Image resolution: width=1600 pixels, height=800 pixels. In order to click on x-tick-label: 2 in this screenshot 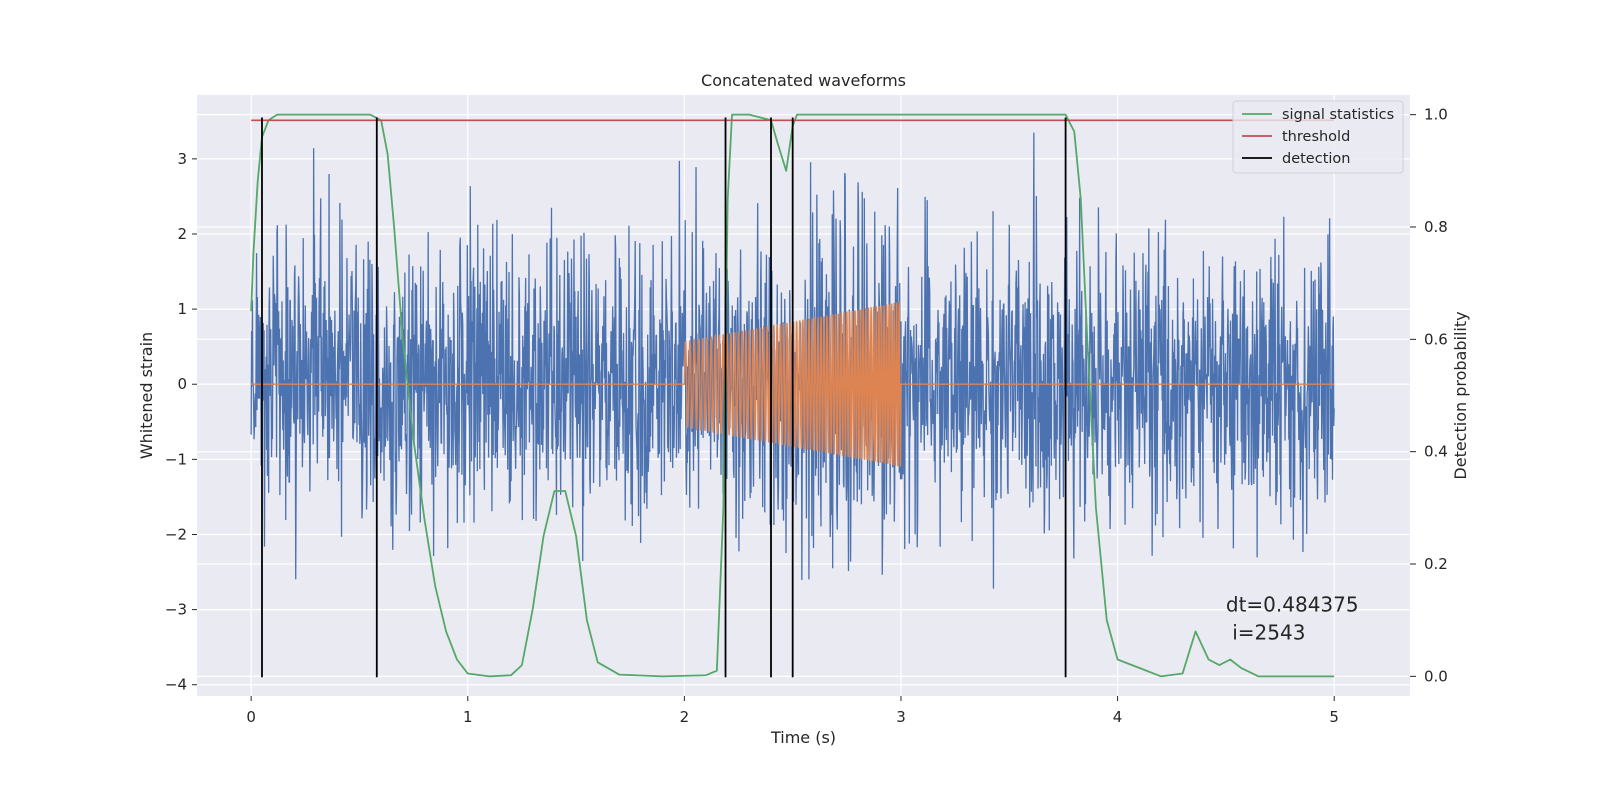, I will do `click(685, 717)`.